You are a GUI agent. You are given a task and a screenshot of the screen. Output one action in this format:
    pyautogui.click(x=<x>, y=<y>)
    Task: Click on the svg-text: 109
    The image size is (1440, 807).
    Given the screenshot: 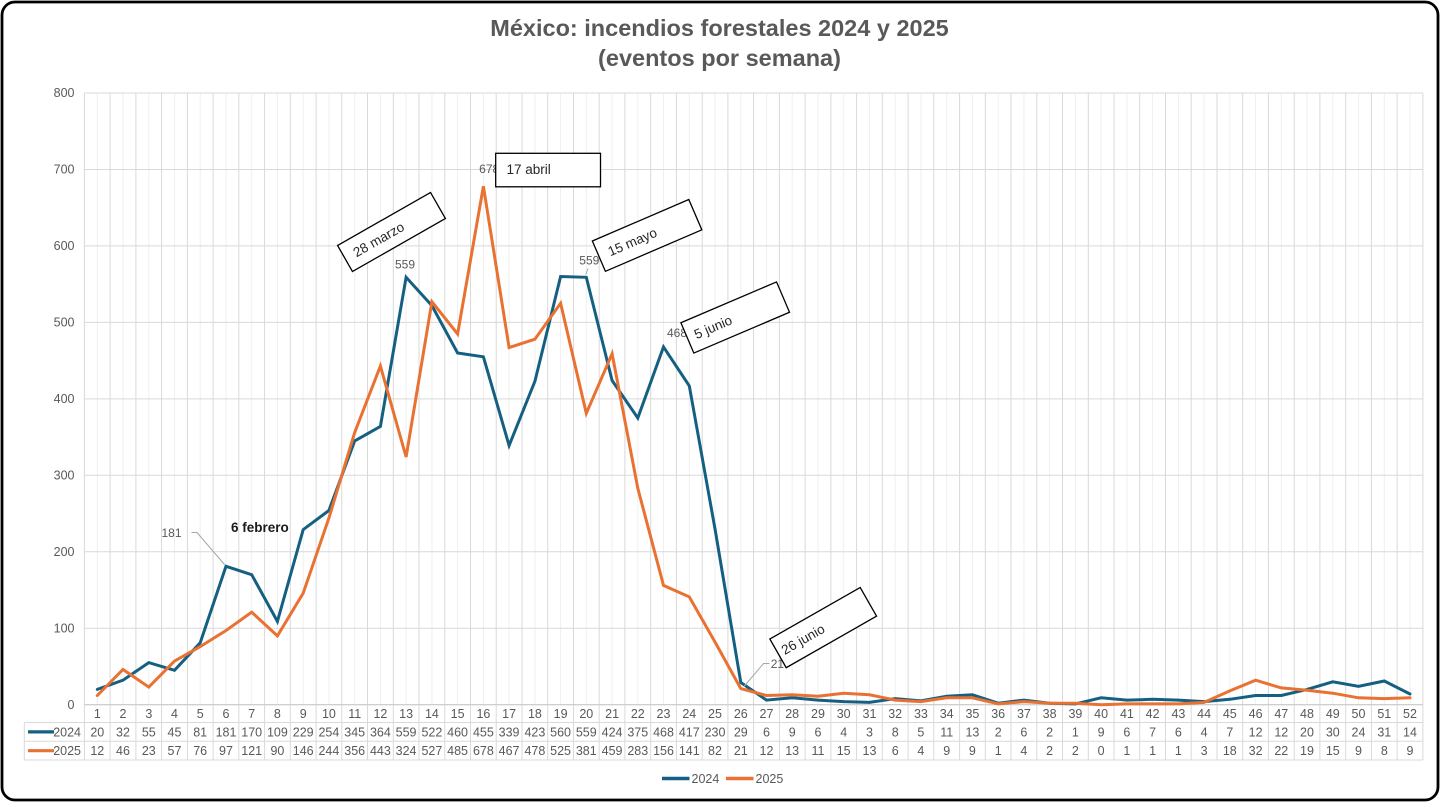 What is the action you would take?
    pyautogui.click(x=277, y=732)
    